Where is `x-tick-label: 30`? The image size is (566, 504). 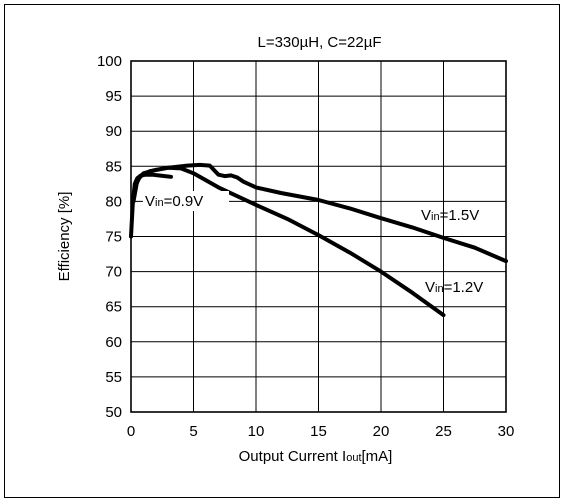 x-tick-label: 30 is located at coordinates (506, 431).